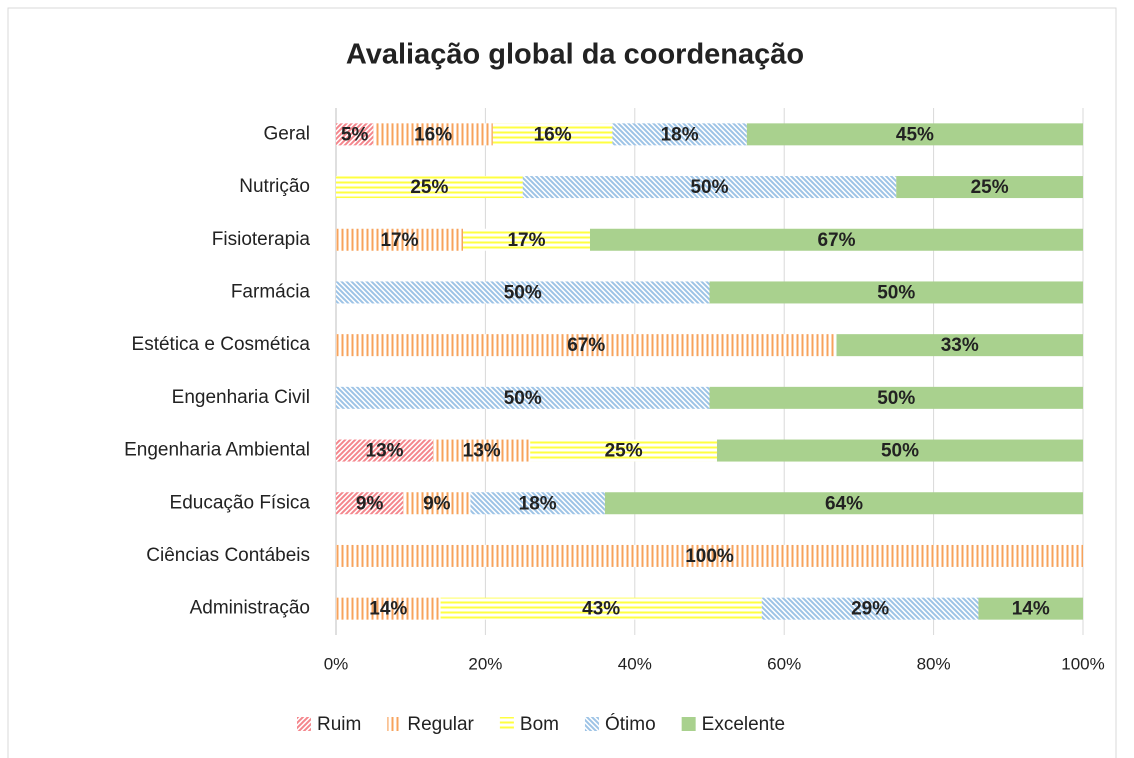 This screenshot has width=1134, height=758. I want to click on data-label: 29%, so click(870, 609).